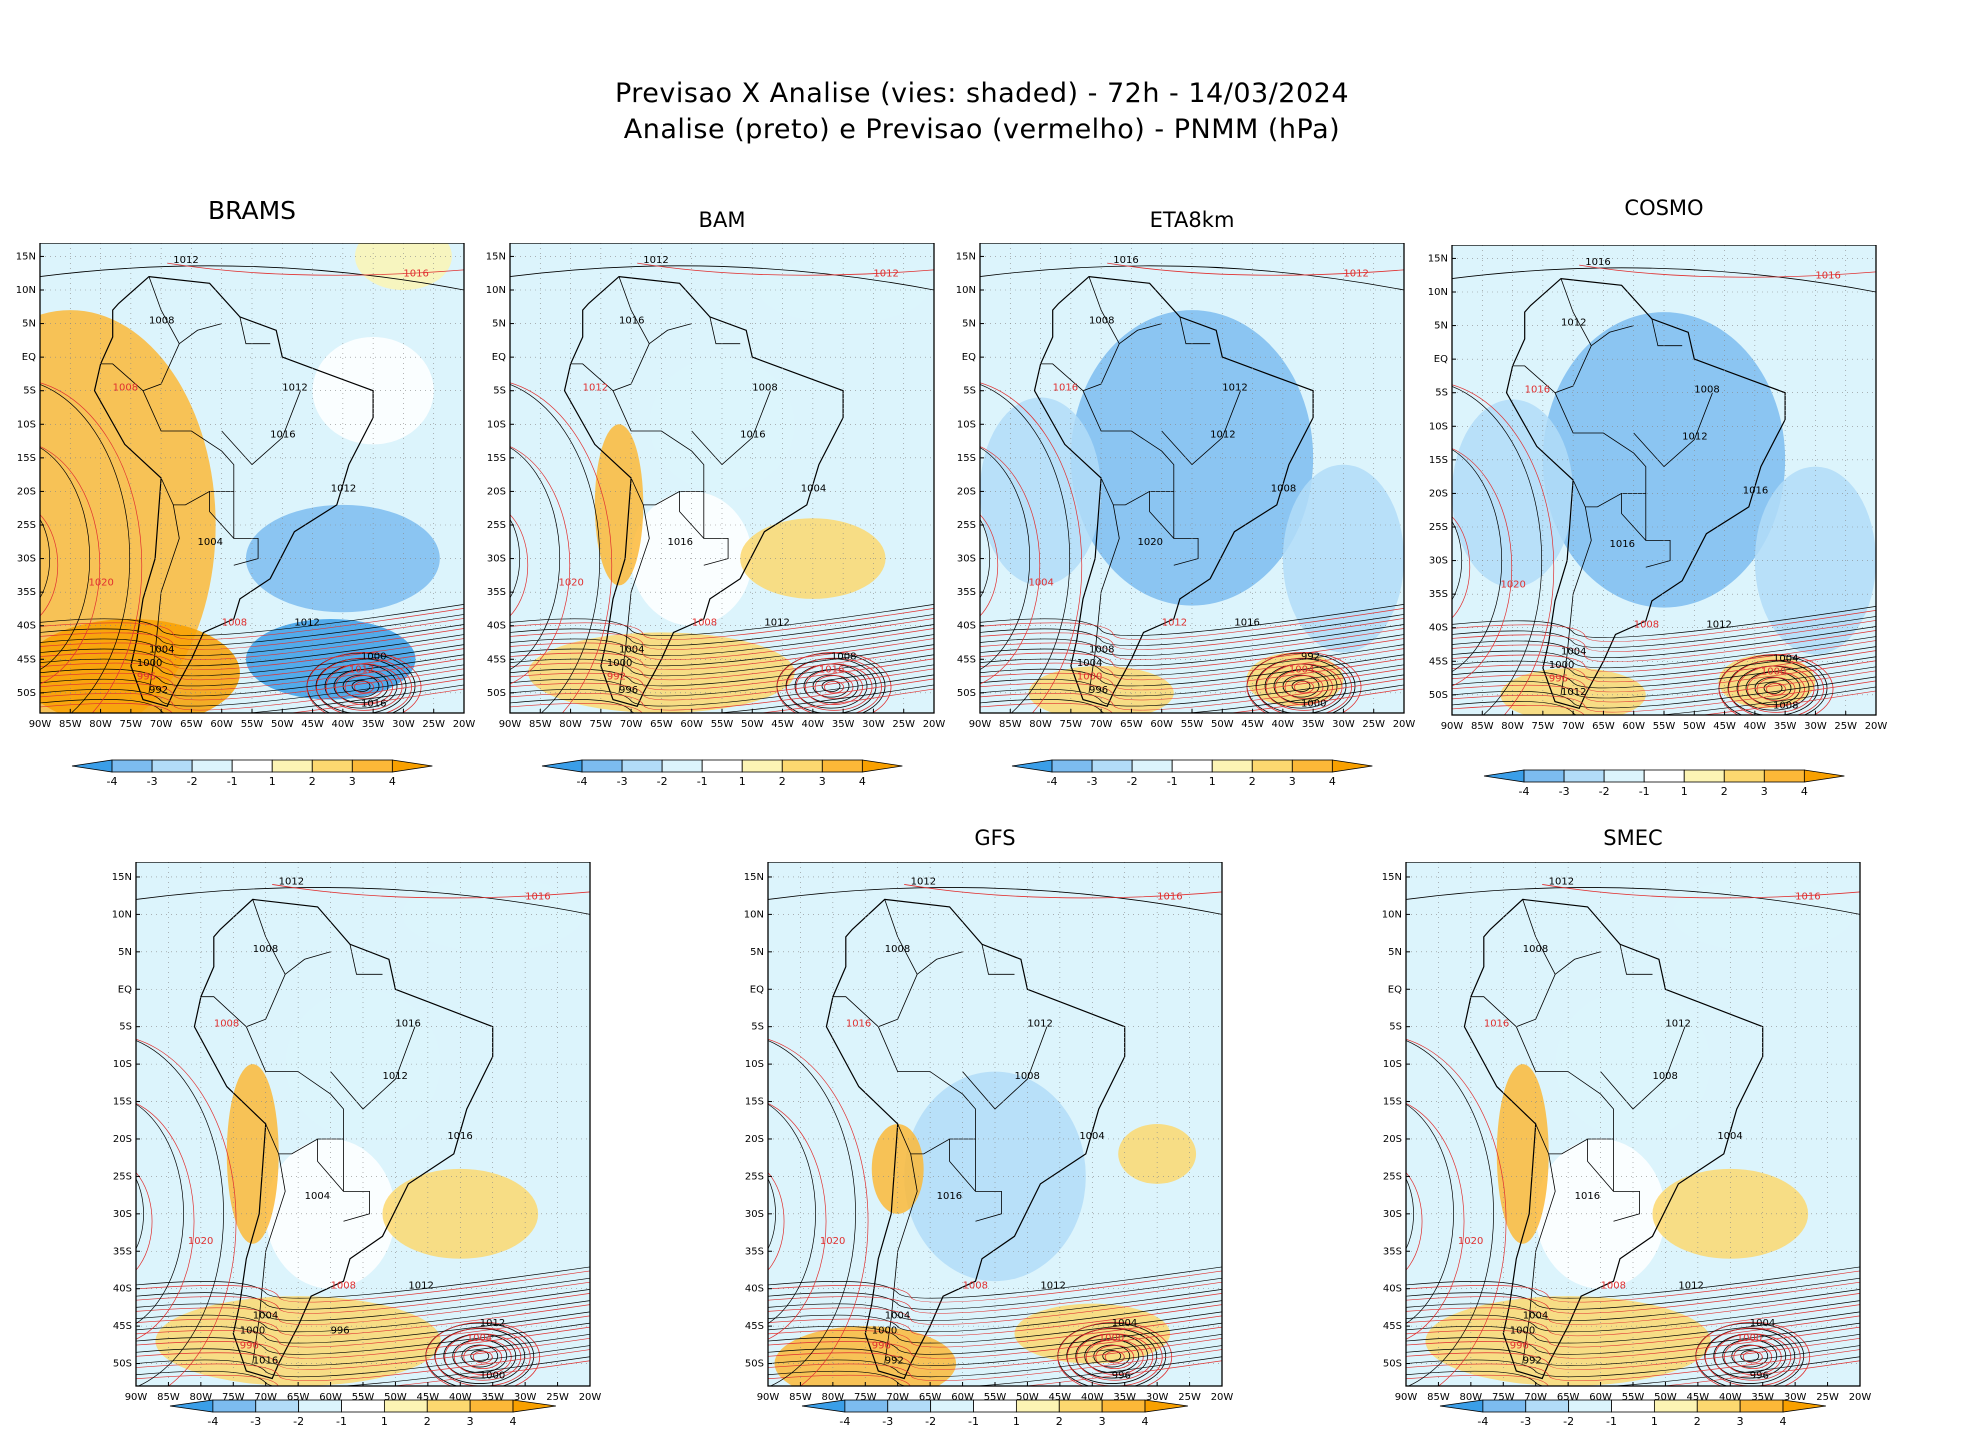 This screenshot has height=1436, width=1964. What do you see at coordinates (1222, 1397) in the screenshot?
I see `lon-tick-label: 20W` at bounding box center [1222, 1397].